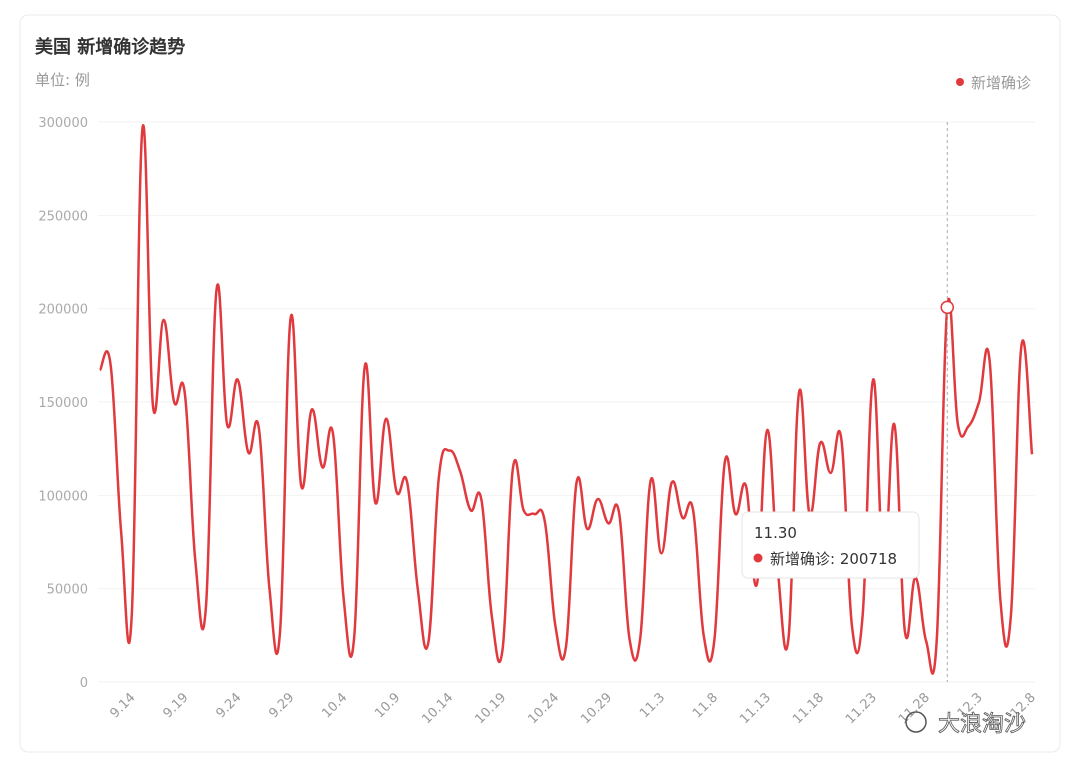 Image resolution: width=1080 pixels, height=768 pixels. Describe the element at coordinates (63, 123) in the screenshot. I see `y-tick-label: 300000` at that location.